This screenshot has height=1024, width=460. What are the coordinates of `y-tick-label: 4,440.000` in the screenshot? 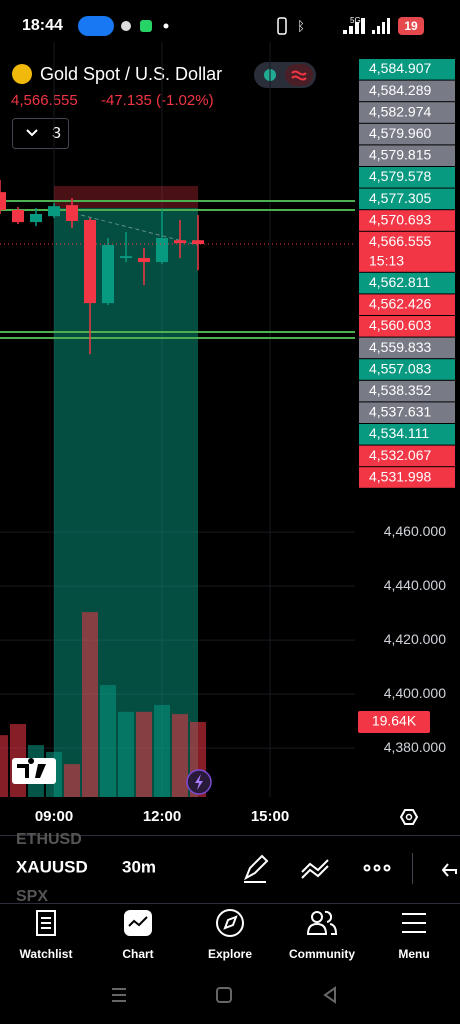 It's located at (415, 585).